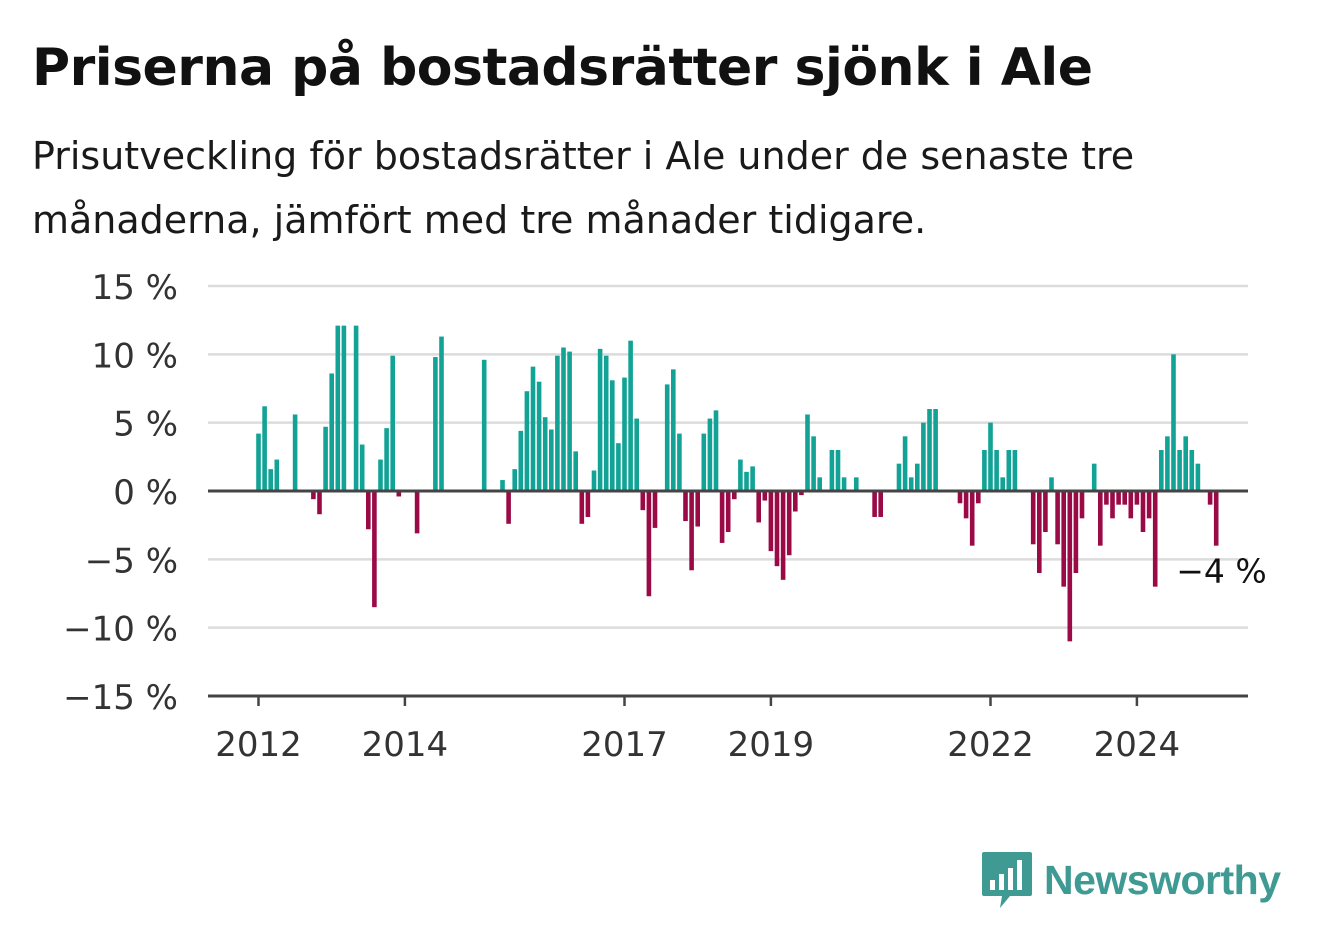 The image size is (1322, 939). Describe the element at coordinates (120, 630) in the screenshot. I see `y-tick-label: −10 %` at that location.